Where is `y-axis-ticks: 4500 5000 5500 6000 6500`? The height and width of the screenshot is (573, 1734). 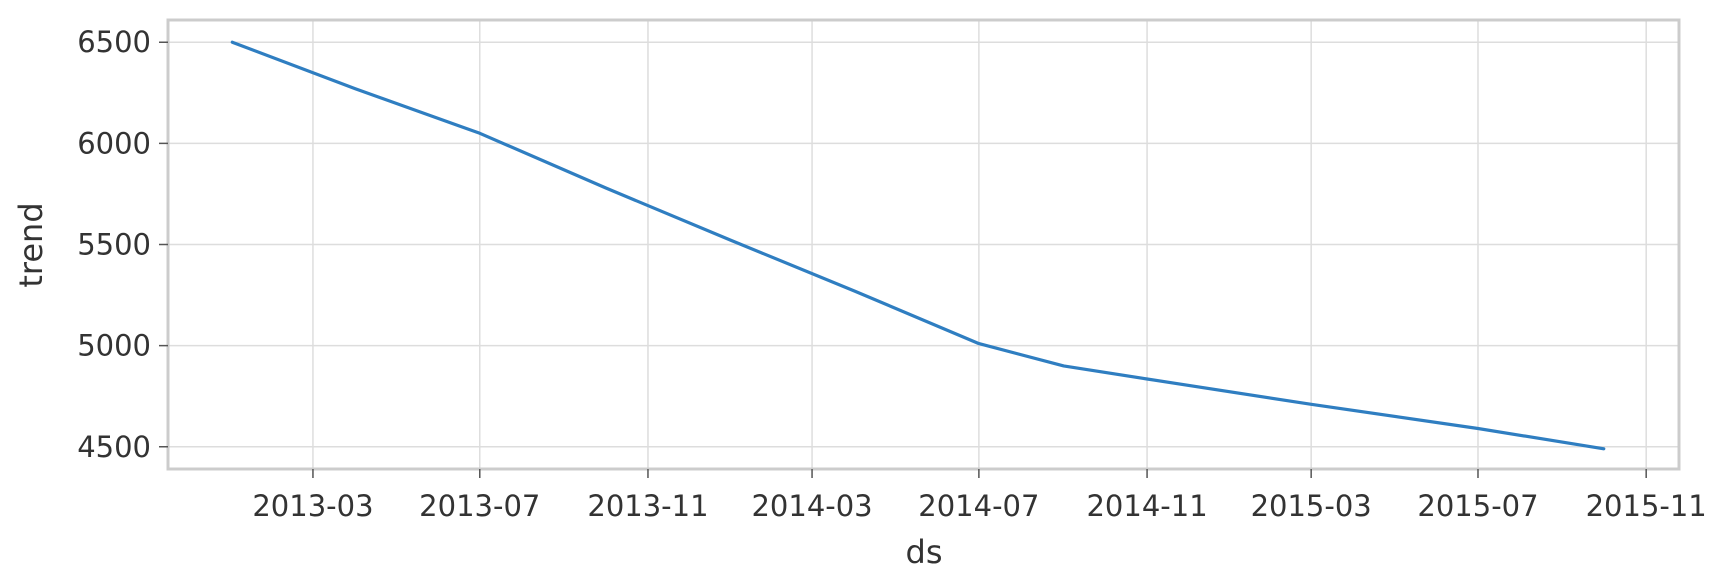
y-axis-ticks: 4500 5000 5500 6000 6500 is located at coordinates (122, 244).